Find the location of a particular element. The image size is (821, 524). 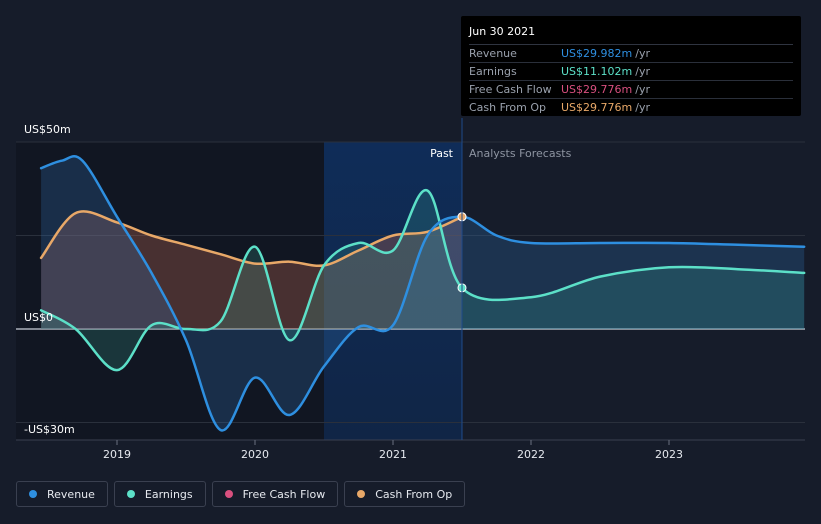

cash-from-op-area is located at coordinates (251, 270).